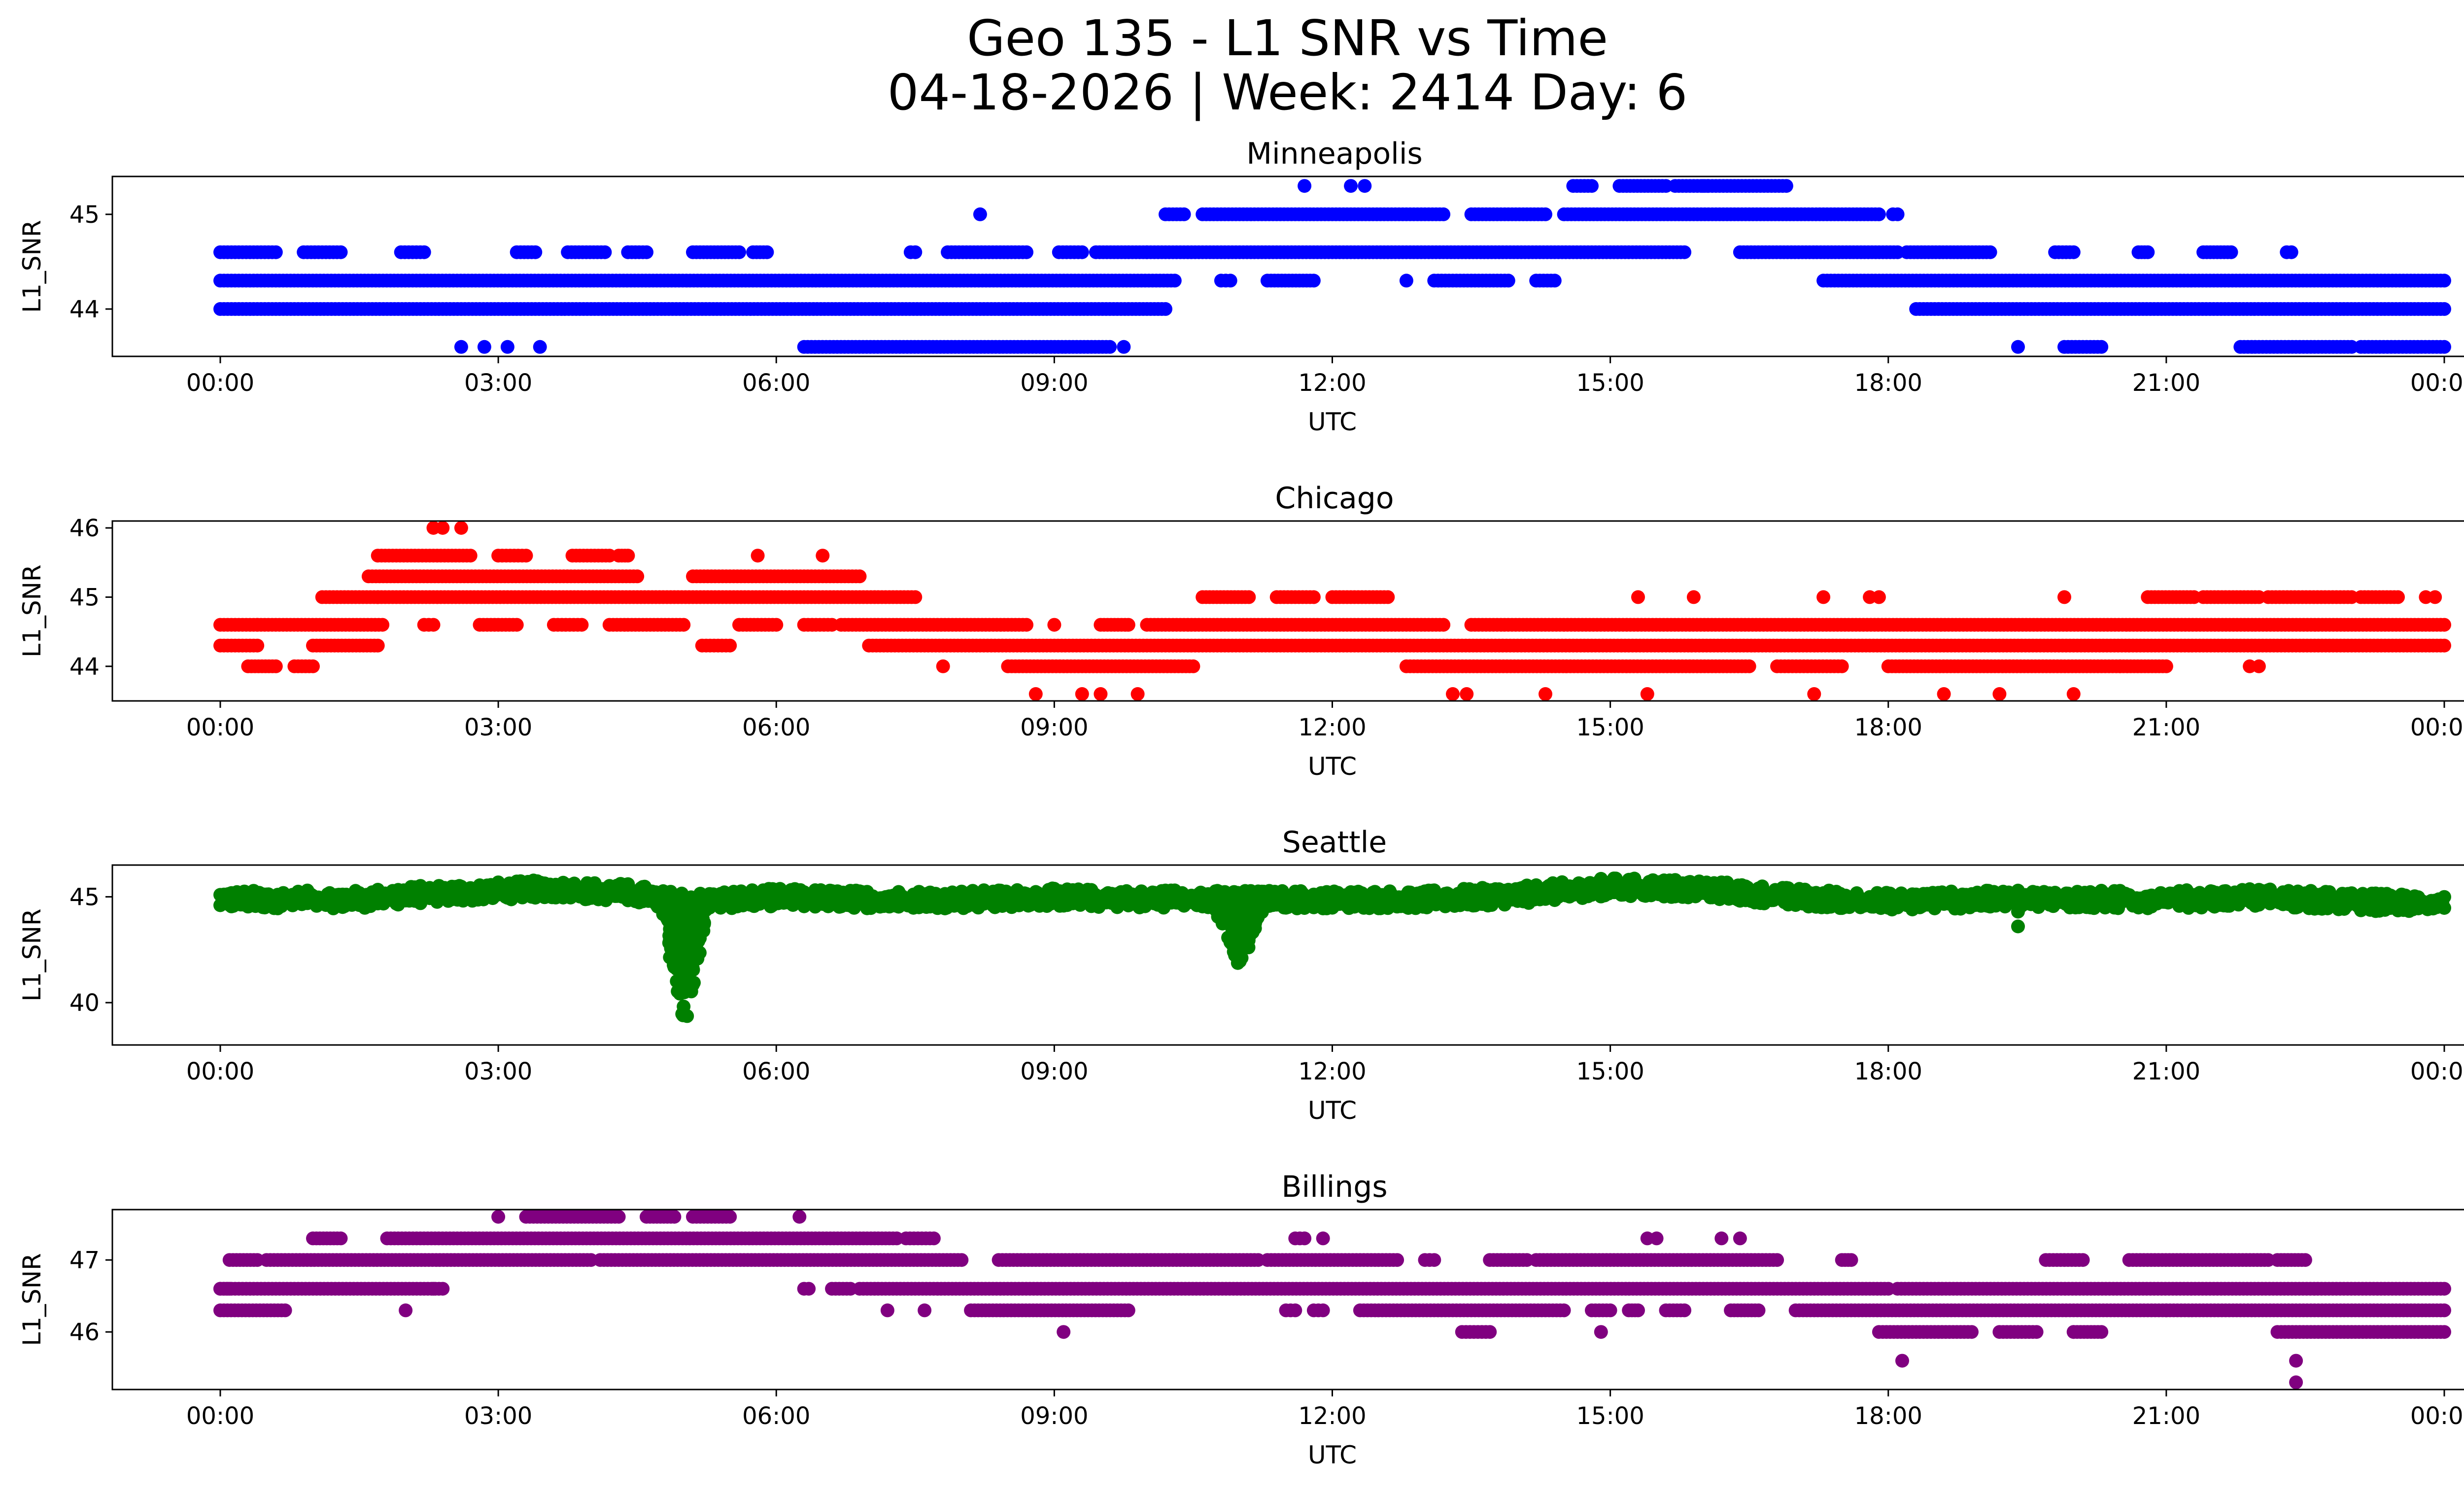 Image resolution: width=2464 pixels, height=1495 pixels. I want to click on figure-title: Geo 135 - L1 SNR vs Time, so click(1287, 38).